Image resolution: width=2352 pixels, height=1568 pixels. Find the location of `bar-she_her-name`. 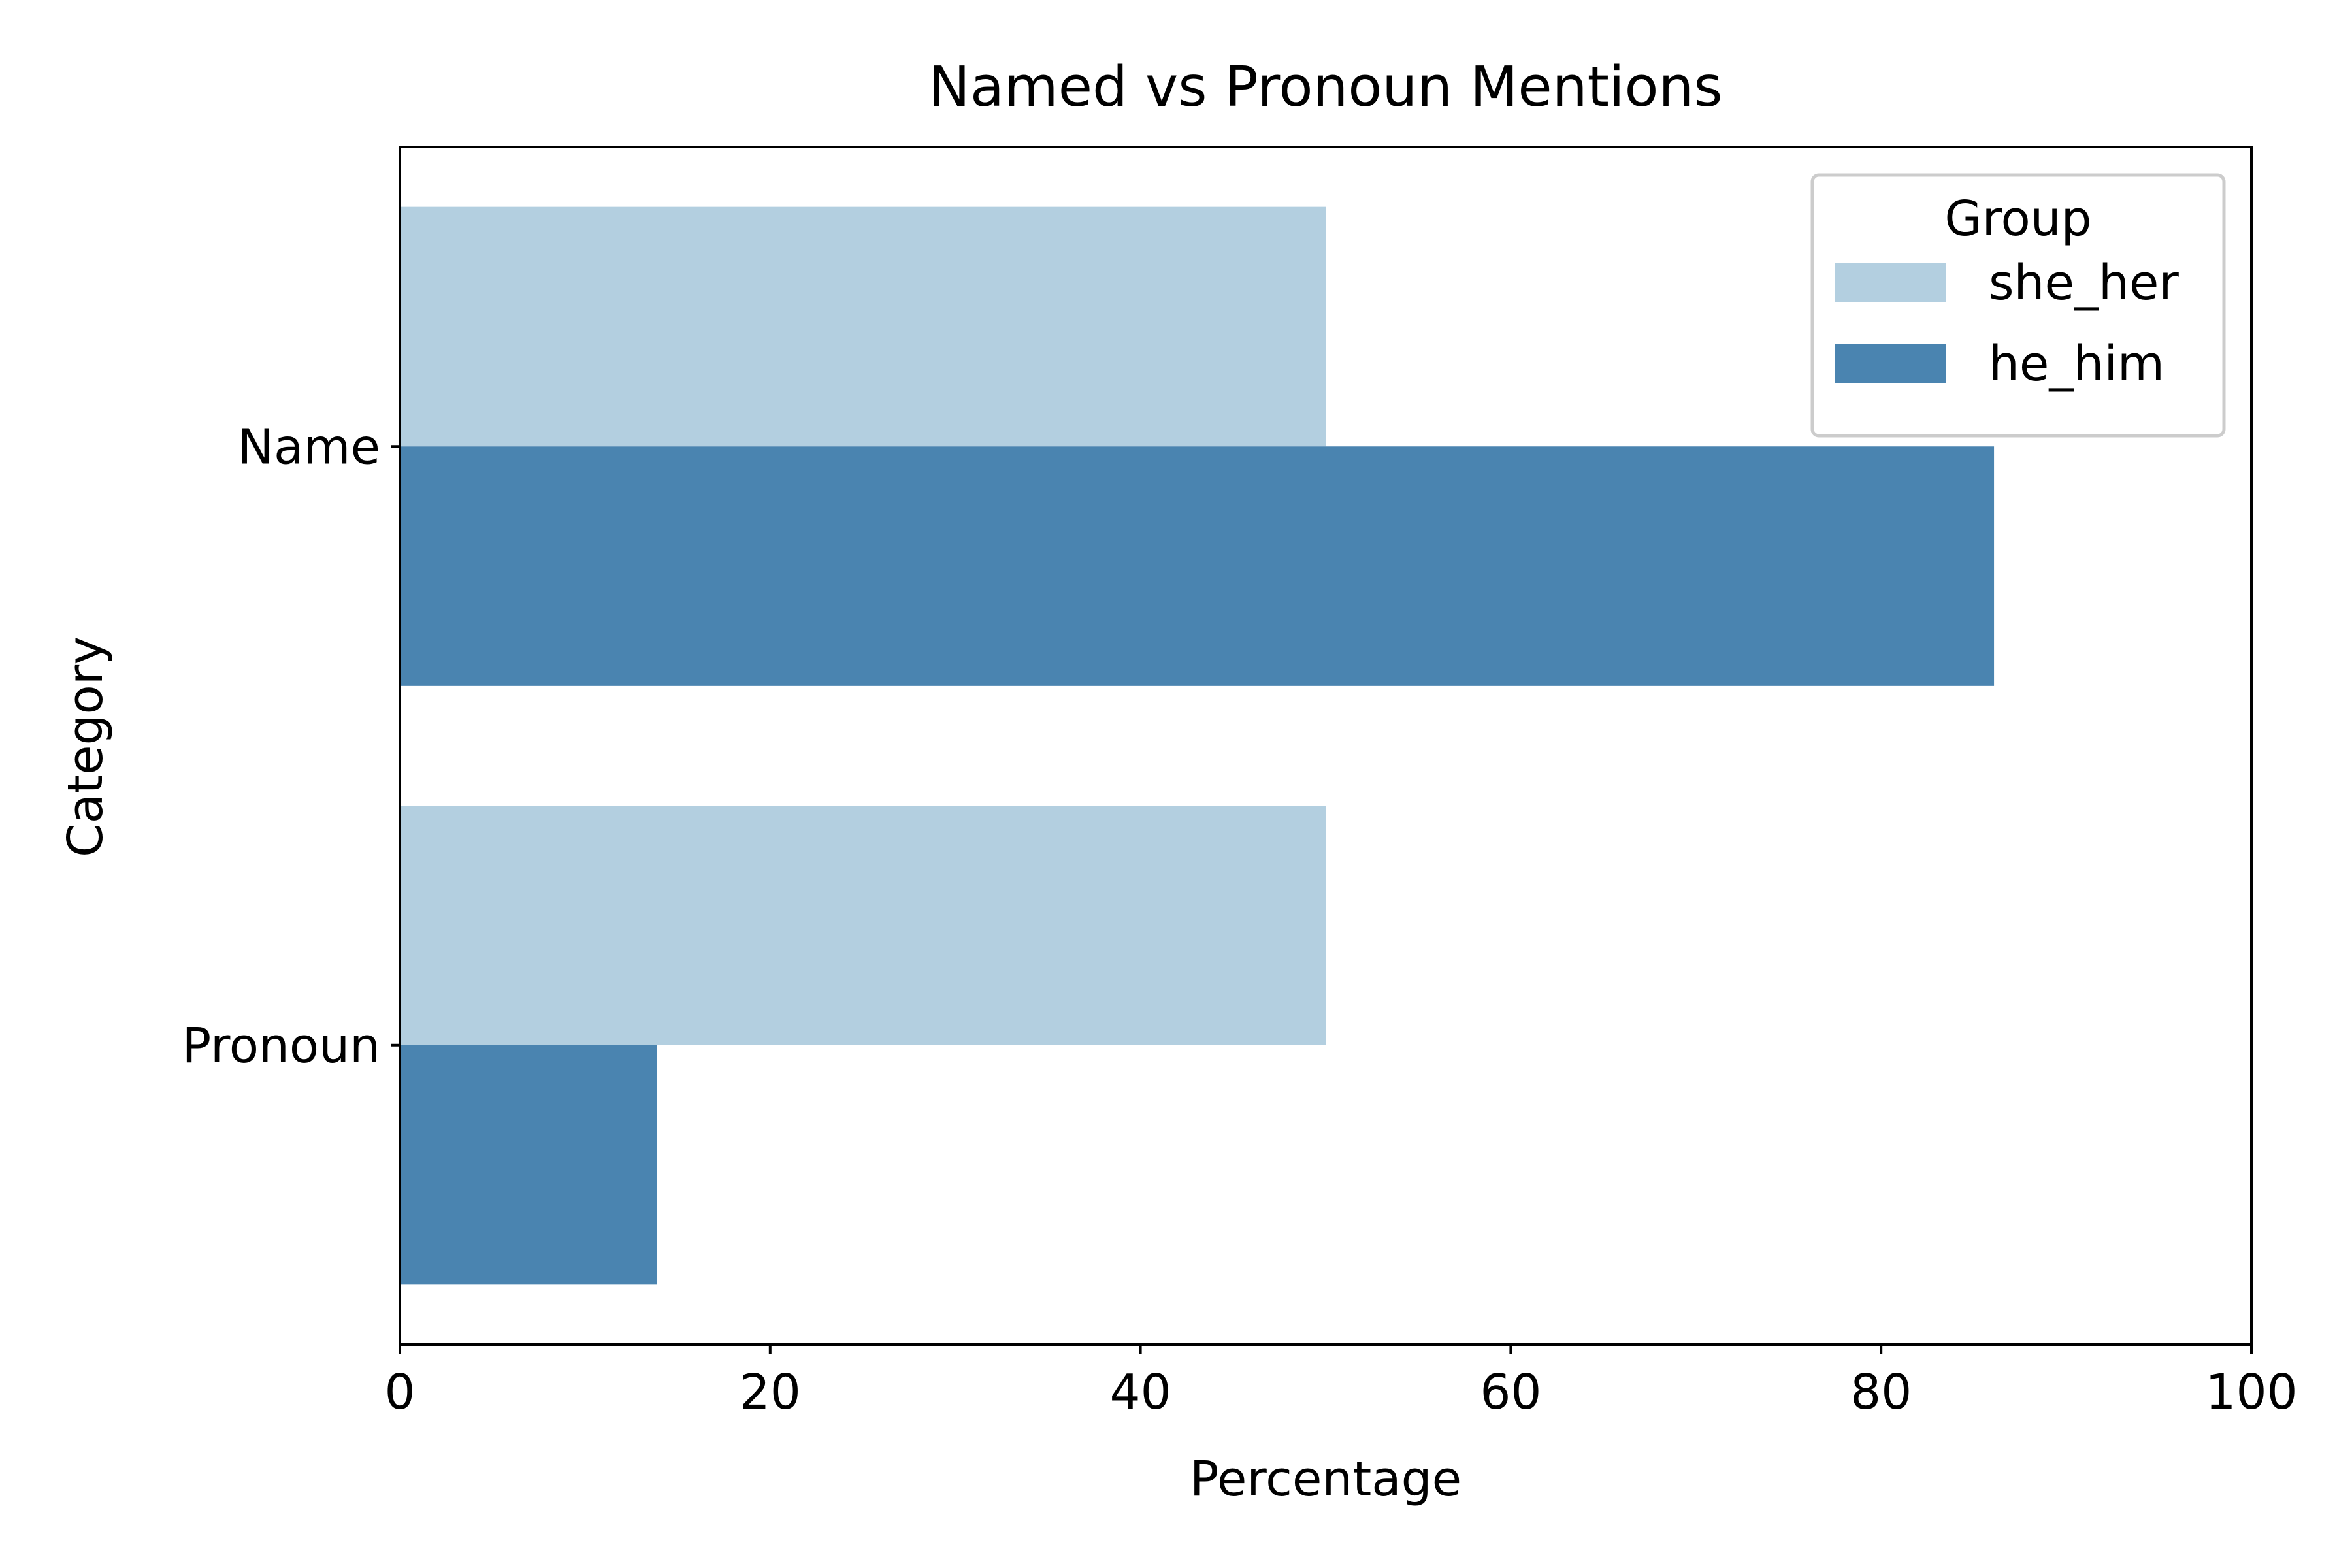

bar-she_her-name is located at coordinates (863, 326).